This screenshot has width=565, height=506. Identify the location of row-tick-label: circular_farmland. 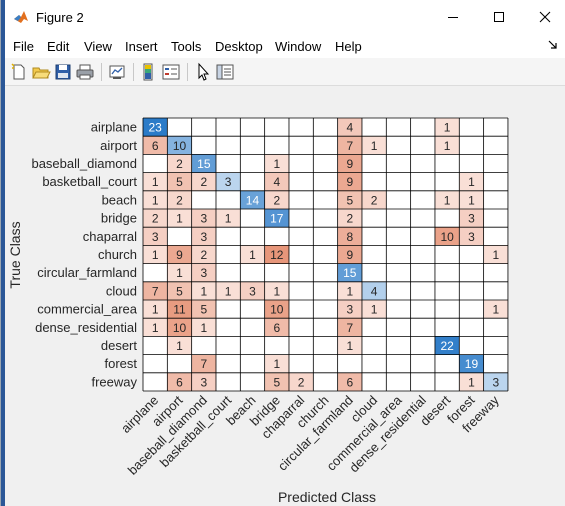
(87, 272).